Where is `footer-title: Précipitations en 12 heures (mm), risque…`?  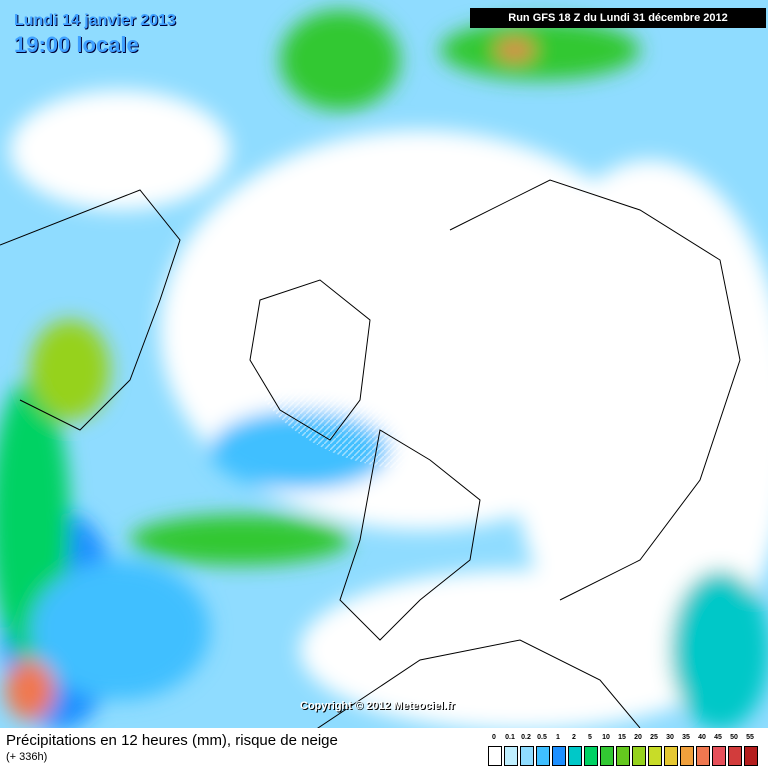 footer-title: Précipitations en 12 heures (mm), risque… is located at coordinates (172, 740).